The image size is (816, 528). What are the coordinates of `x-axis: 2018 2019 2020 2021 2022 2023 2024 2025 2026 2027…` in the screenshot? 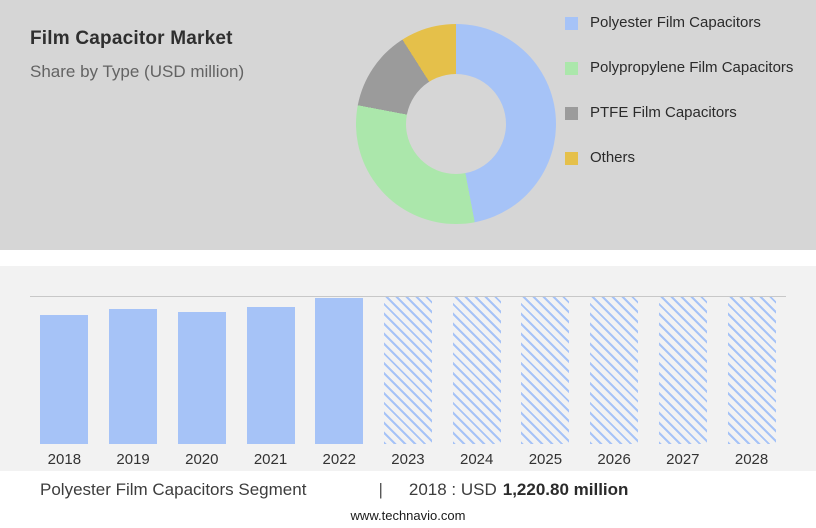 It's located at (408, 456).